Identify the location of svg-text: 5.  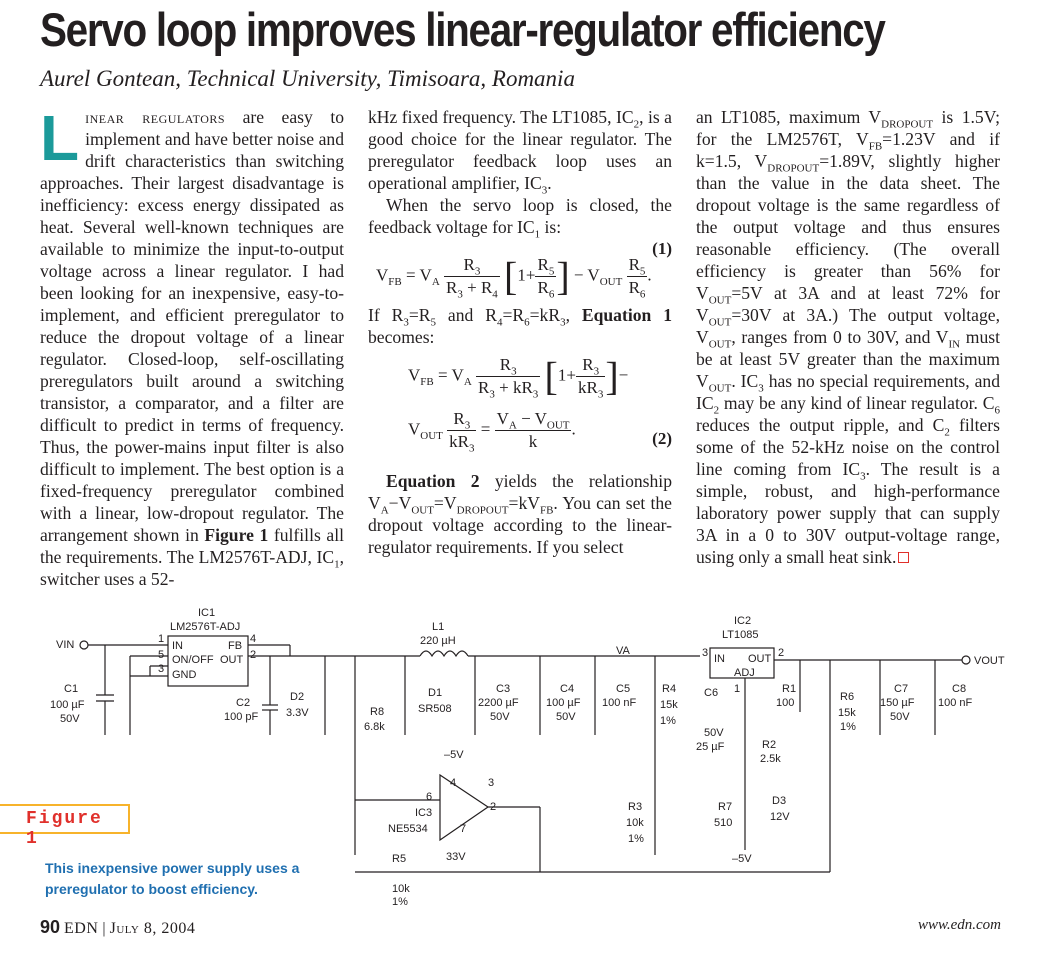
(161, 655).